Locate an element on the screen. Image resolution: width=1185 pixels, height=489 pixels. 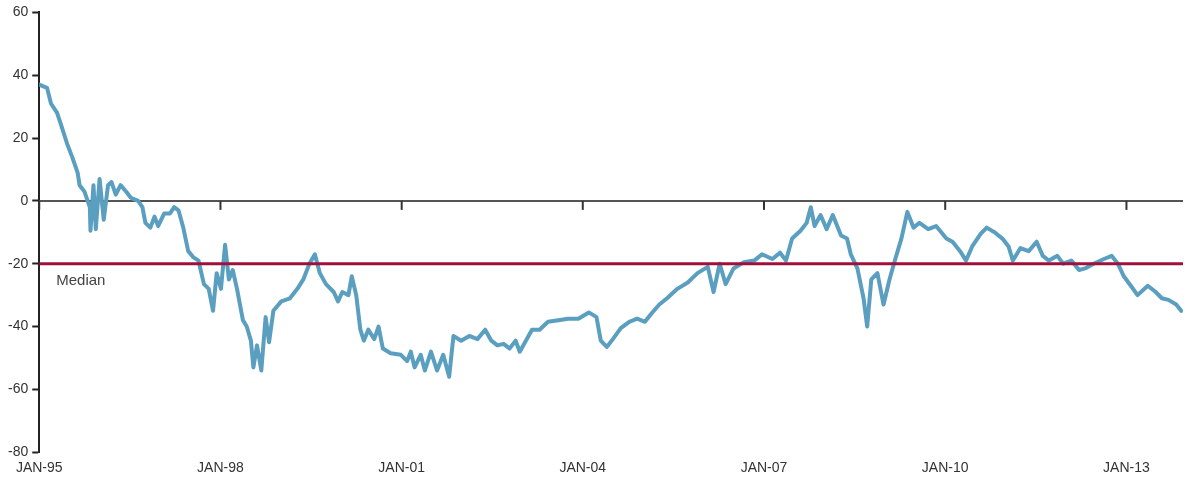
x-tick-label: JAN-10 is located at coordinates (945, 467).